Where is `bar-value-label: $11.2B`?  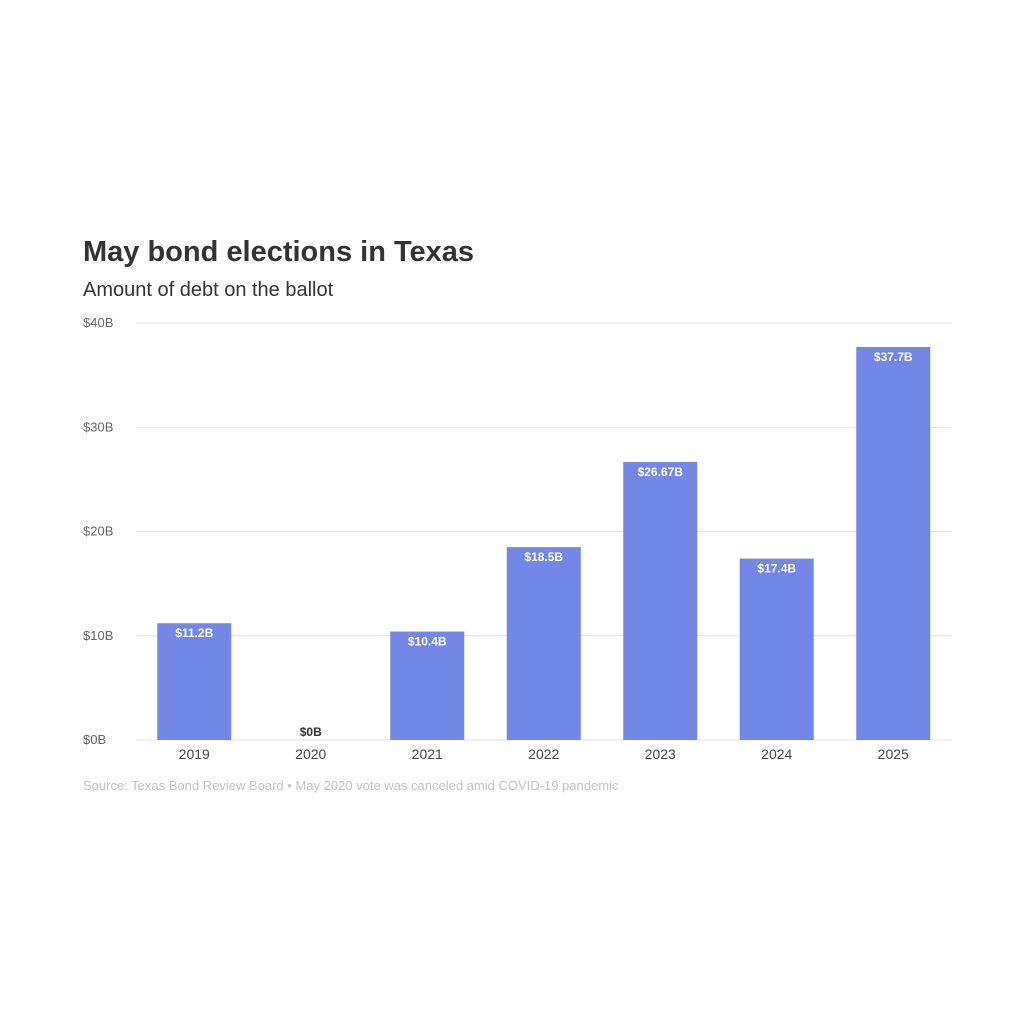
bar-value-label: $11.2B is located at coordinates (194, 633).